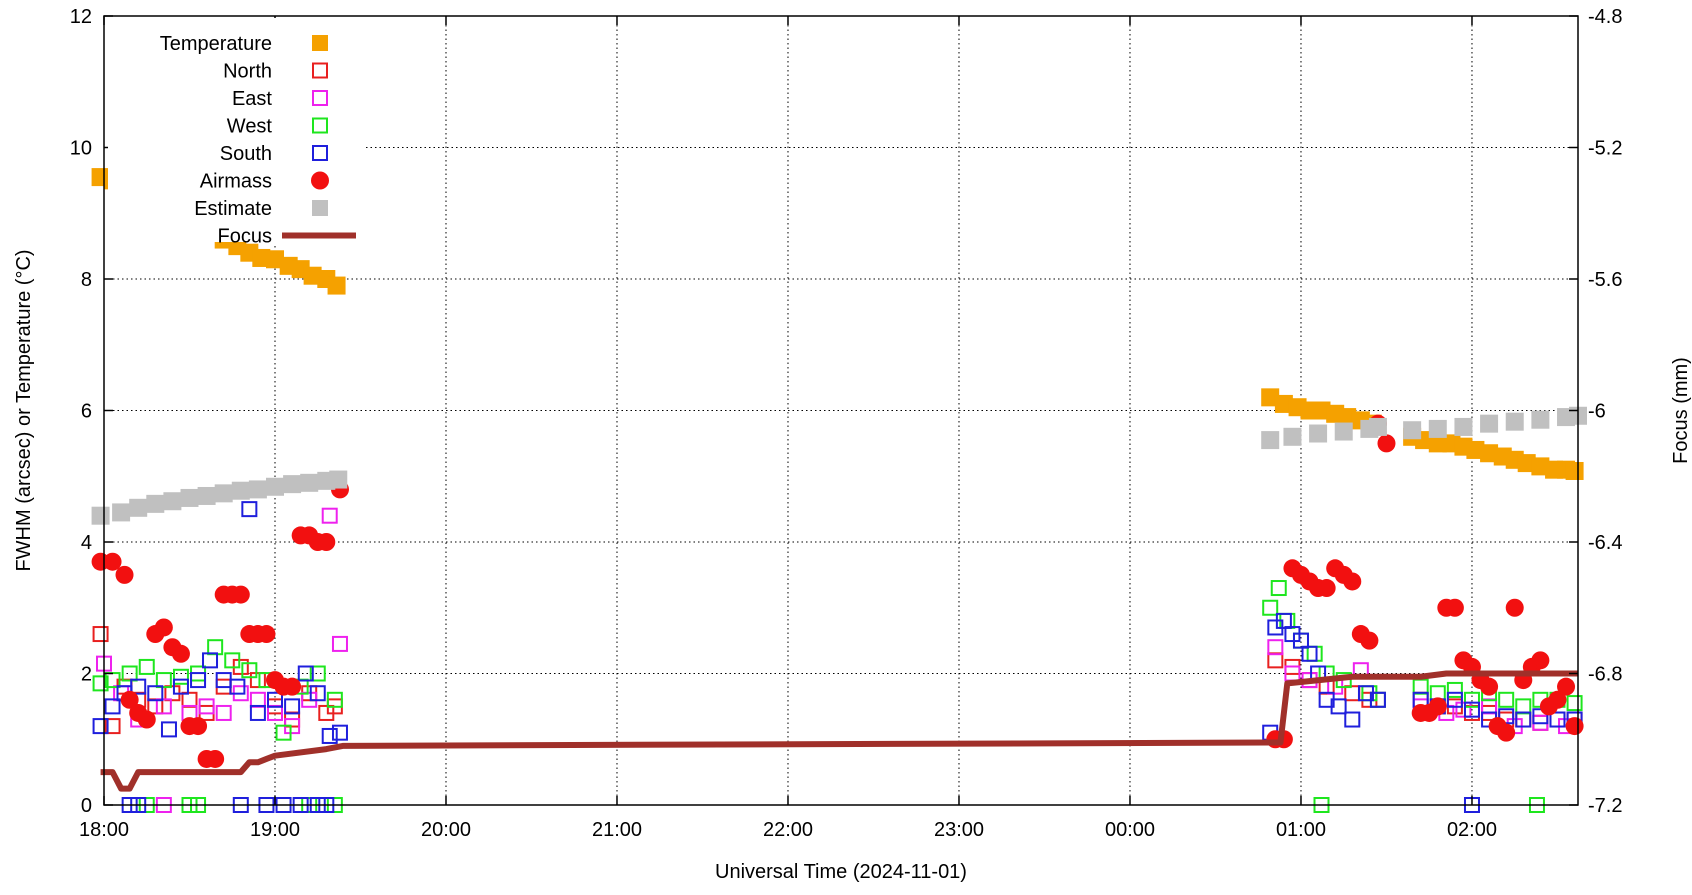 This screenshot has height=895, width=1692. What do you see at coordinates (104, 830) in the screenshot?
I see `x-tick-label: 18:00` at bounding box center [104, 830].